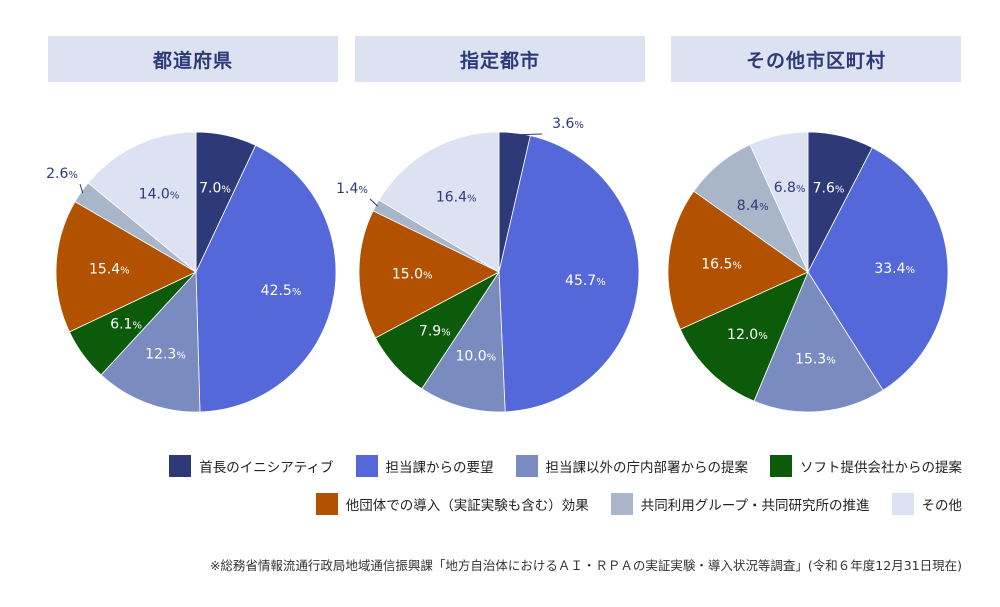 Image resolution: width=1000 pixels, height=607 pixels. What do you see at coordinates (753, 206) in the screenshot?
I see `data-label: 8.4%` at bounding box center [753, 206].